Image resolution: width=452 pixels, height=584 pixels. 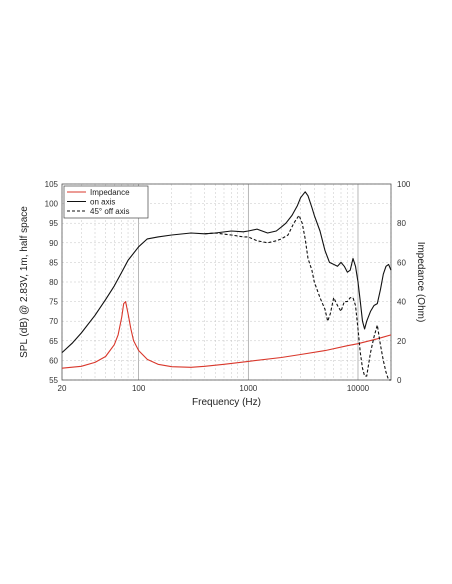 I want to click on y-left-tick-label: 85, so click(x=53, y=262).